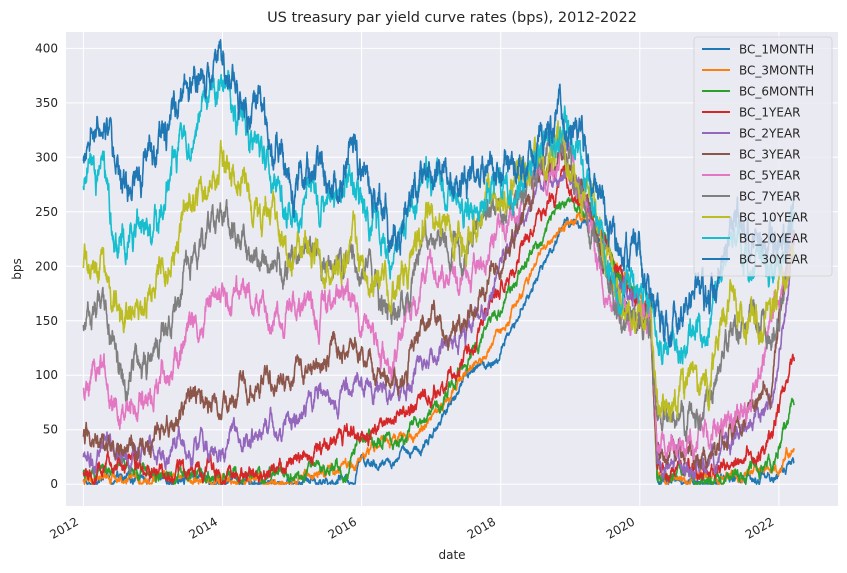 The width and height of the screenshot is (847, 573). I want to click on y-tick-label: 50, so click(50, 430).